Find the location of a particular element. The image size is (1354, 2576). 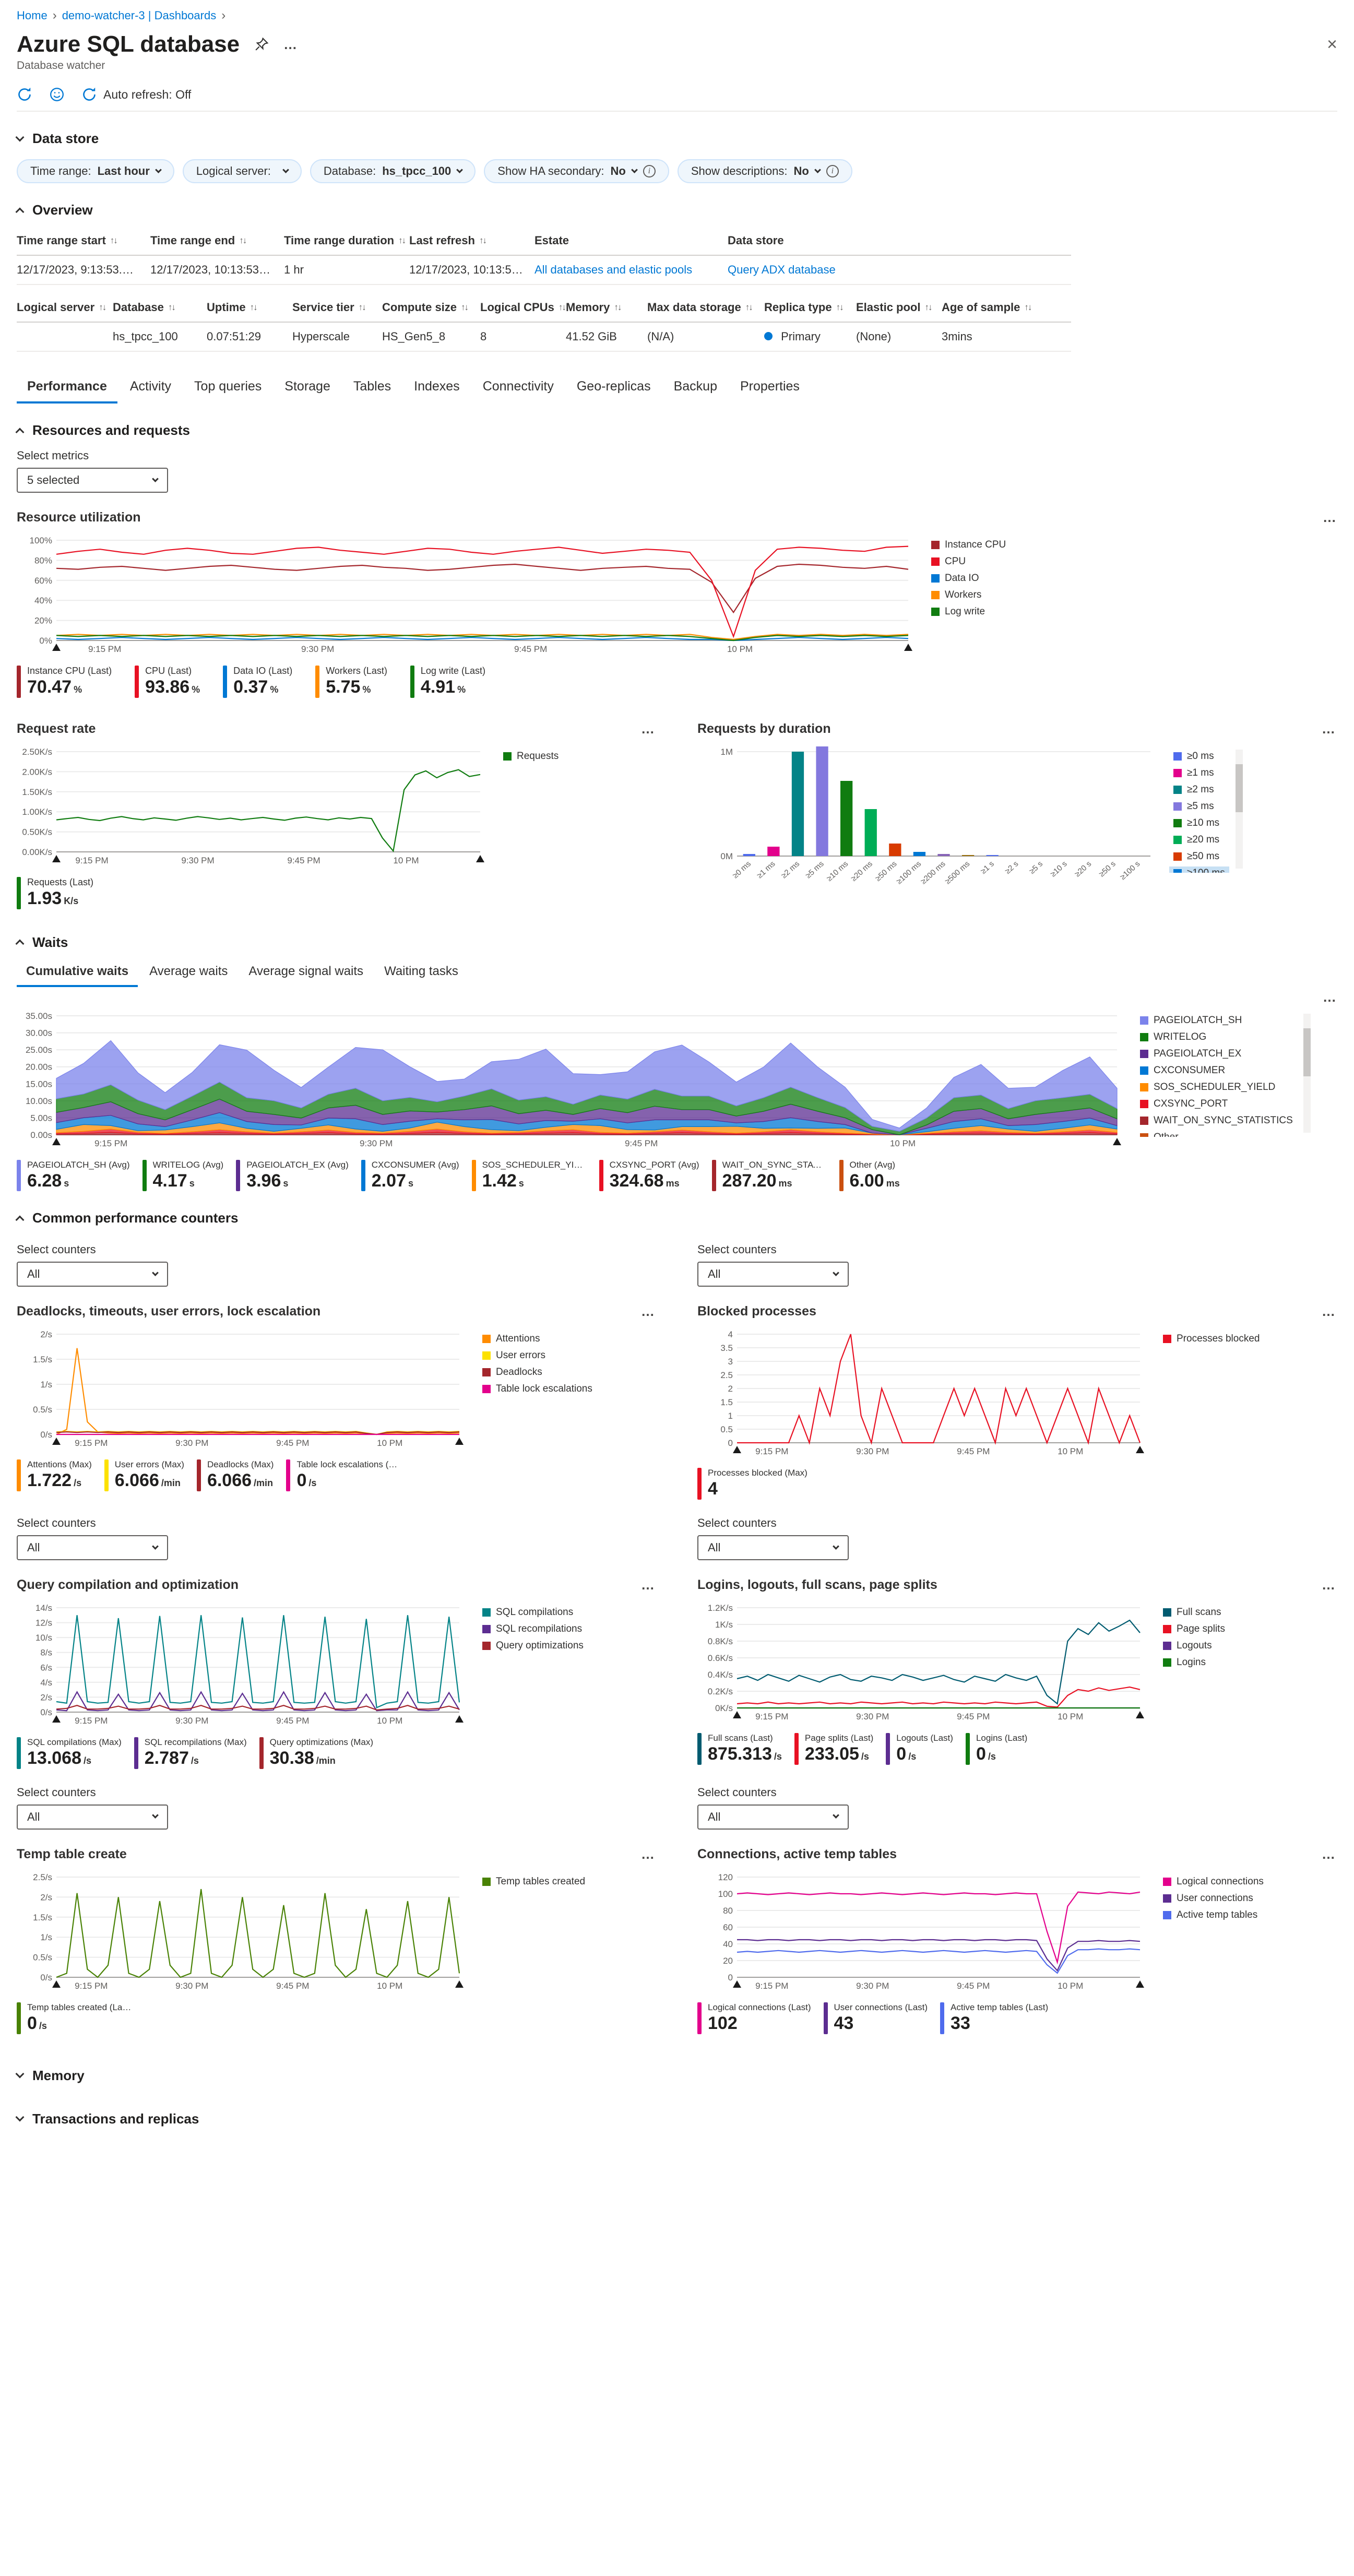

legend-item: User errors is located at coordinates (538, 1355).